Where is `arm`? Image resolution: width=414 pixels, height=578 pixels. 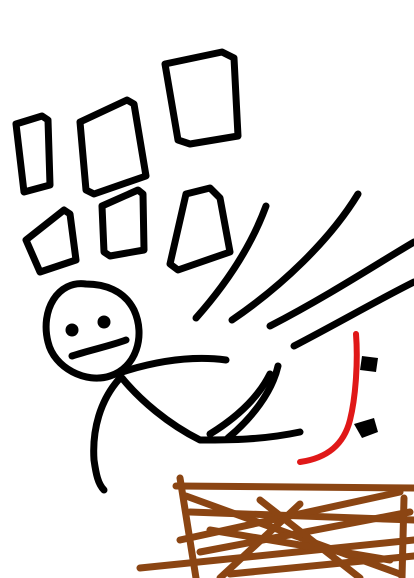 arm is located at coordinates (174, 365).